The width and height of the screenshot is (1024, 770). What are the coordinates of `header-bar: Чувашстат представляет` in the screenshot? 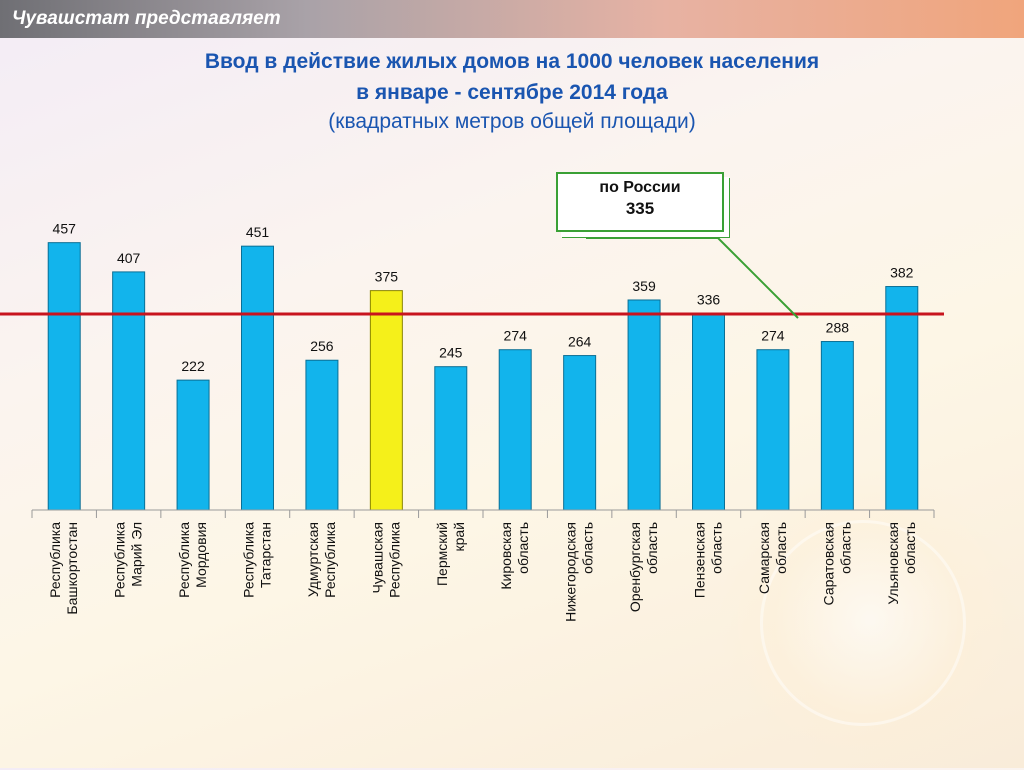 It's located at (512, 19).